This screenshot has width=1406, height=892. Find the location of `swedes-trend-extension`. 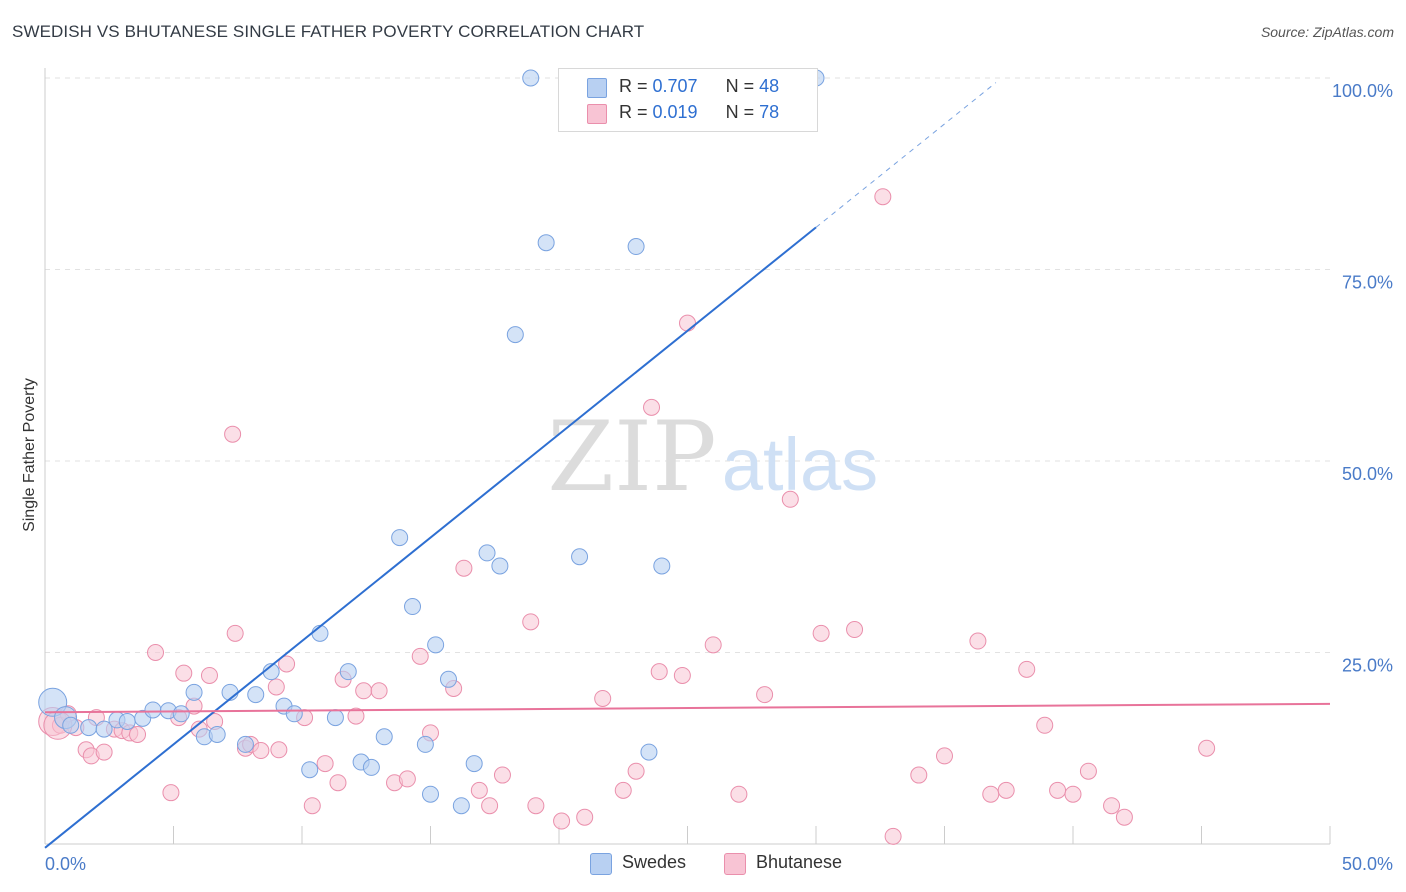

swedes-trend-extension is located at coordinates (906, 155).